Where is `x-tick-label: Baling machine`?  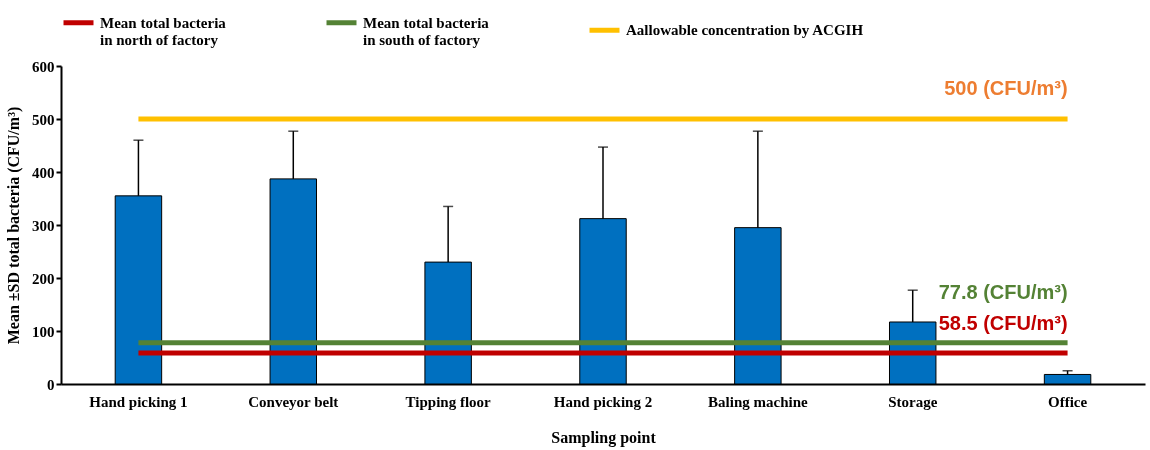 x-tick-label: Baling machine is located at coordinates (758, 401).